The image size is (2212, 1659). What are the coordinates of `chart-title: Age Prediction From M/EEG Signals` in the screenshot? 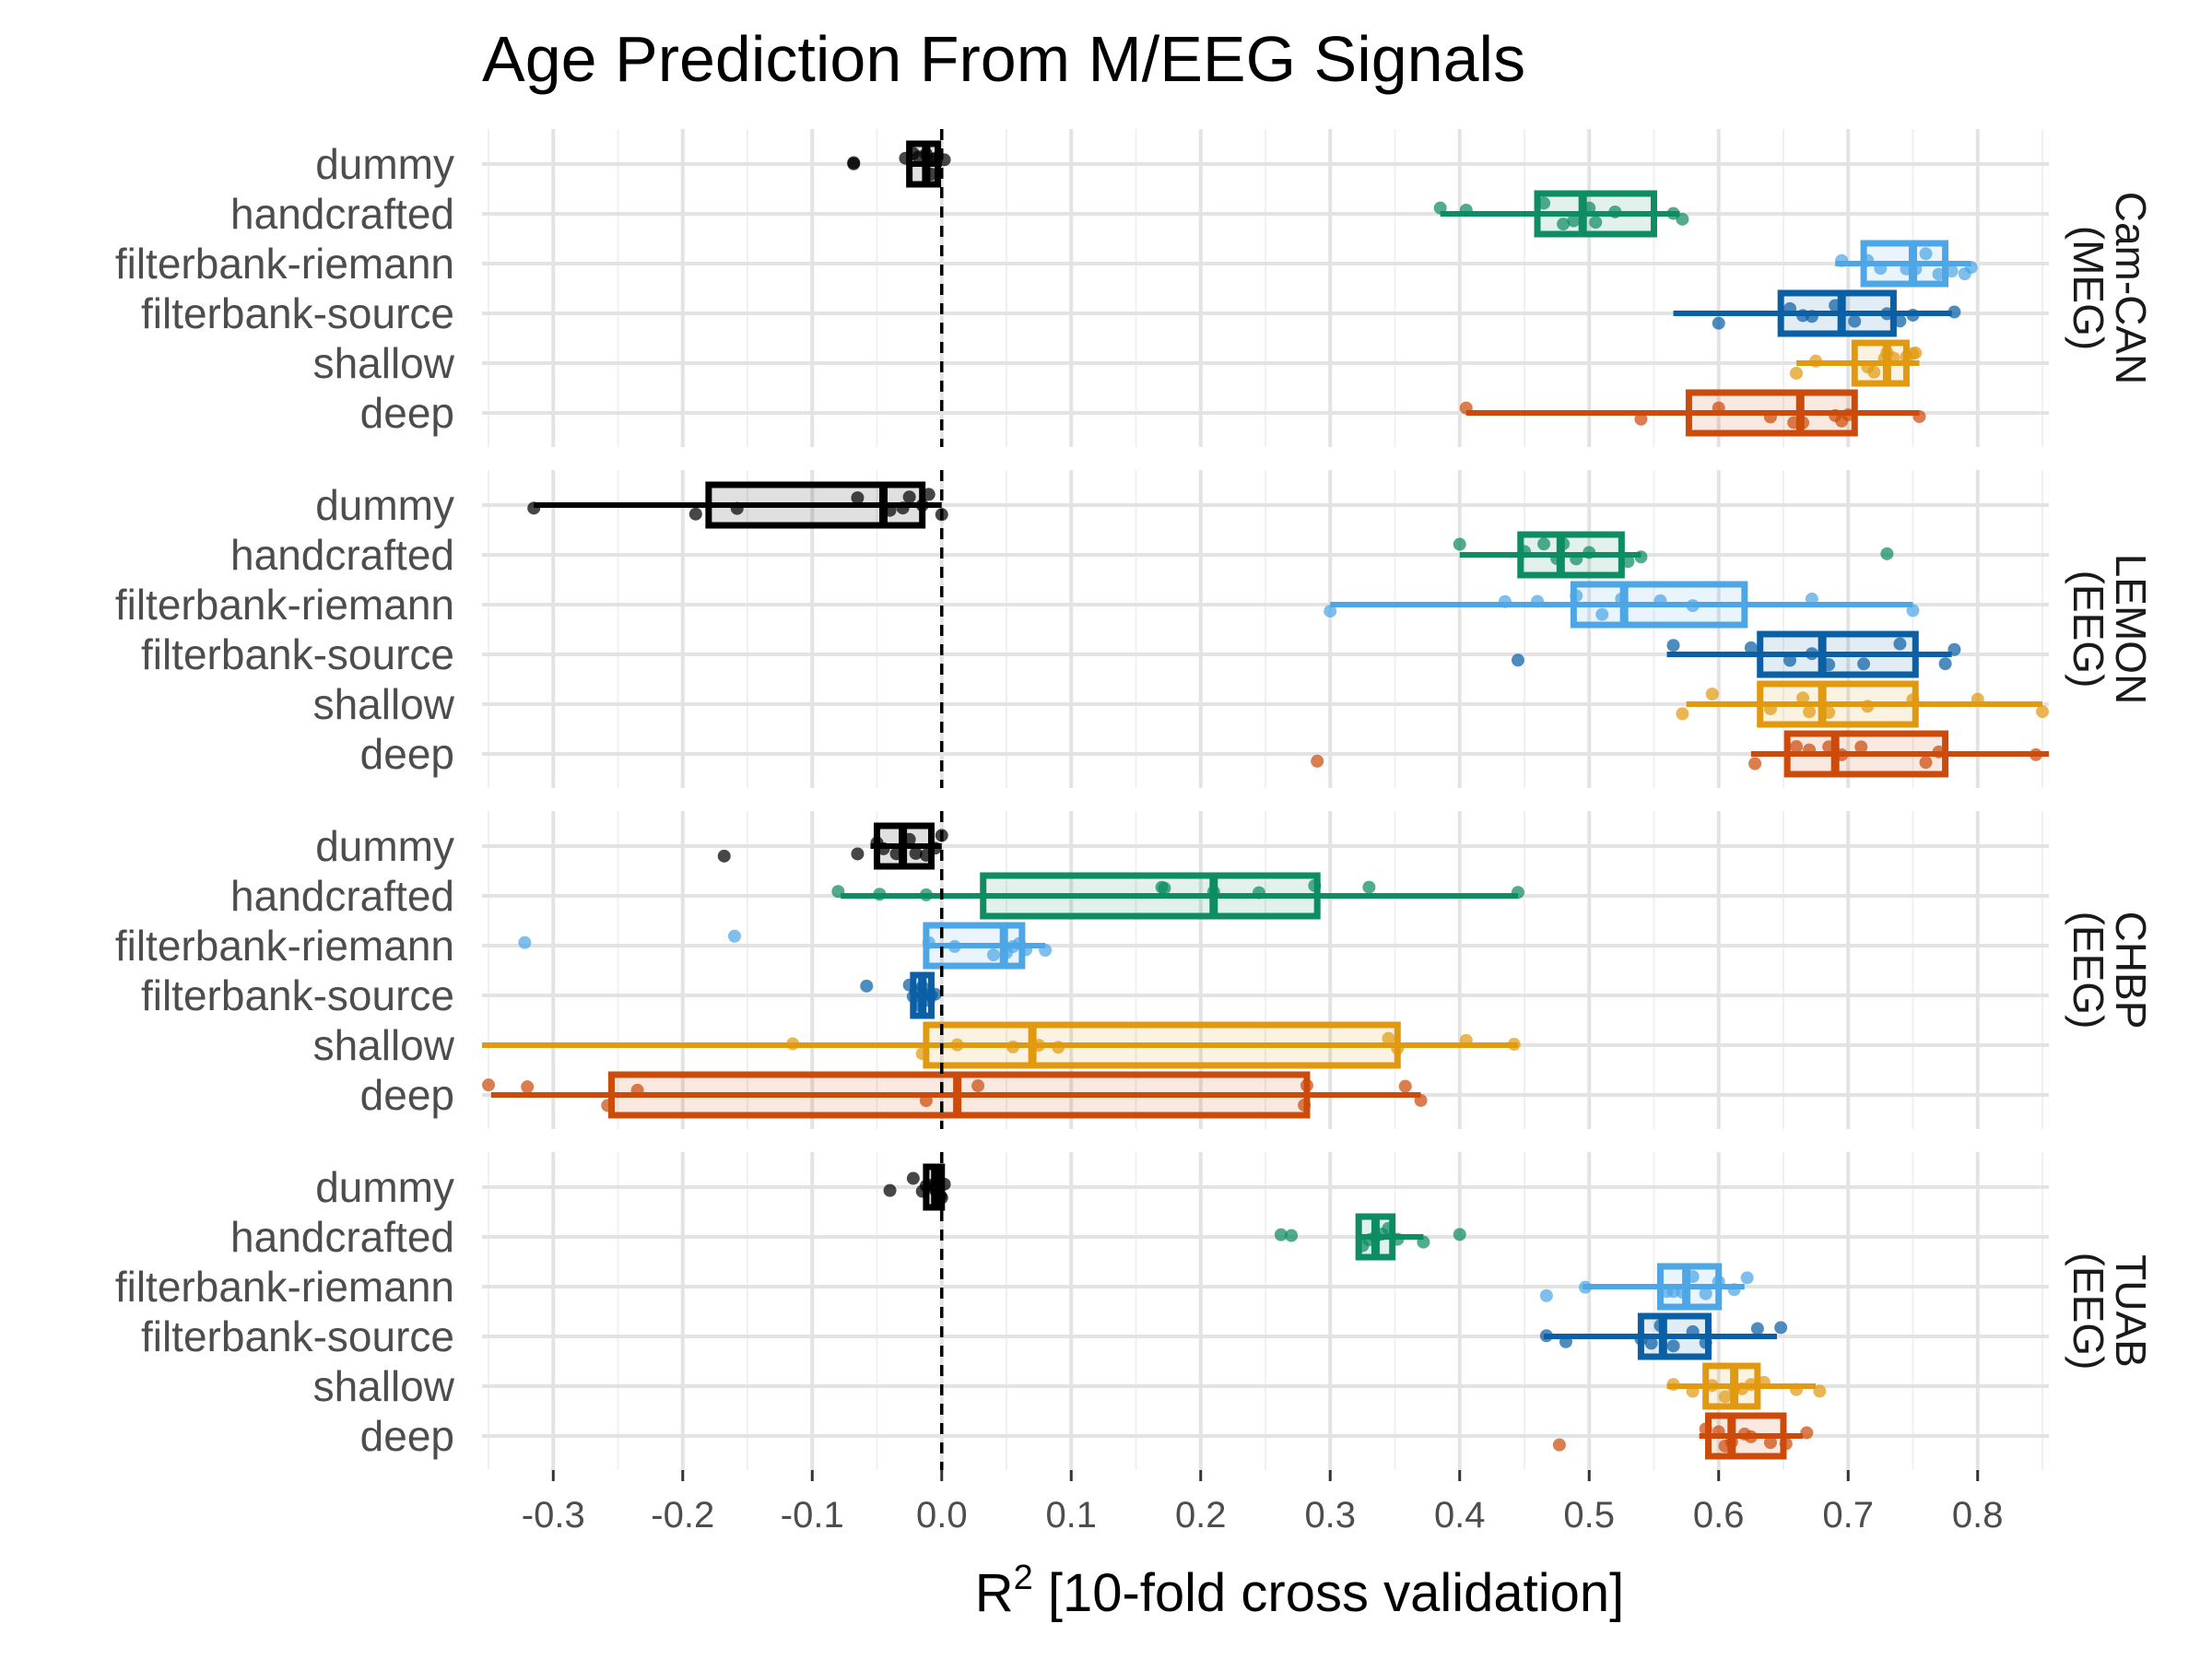 It's located at (1003, 59).